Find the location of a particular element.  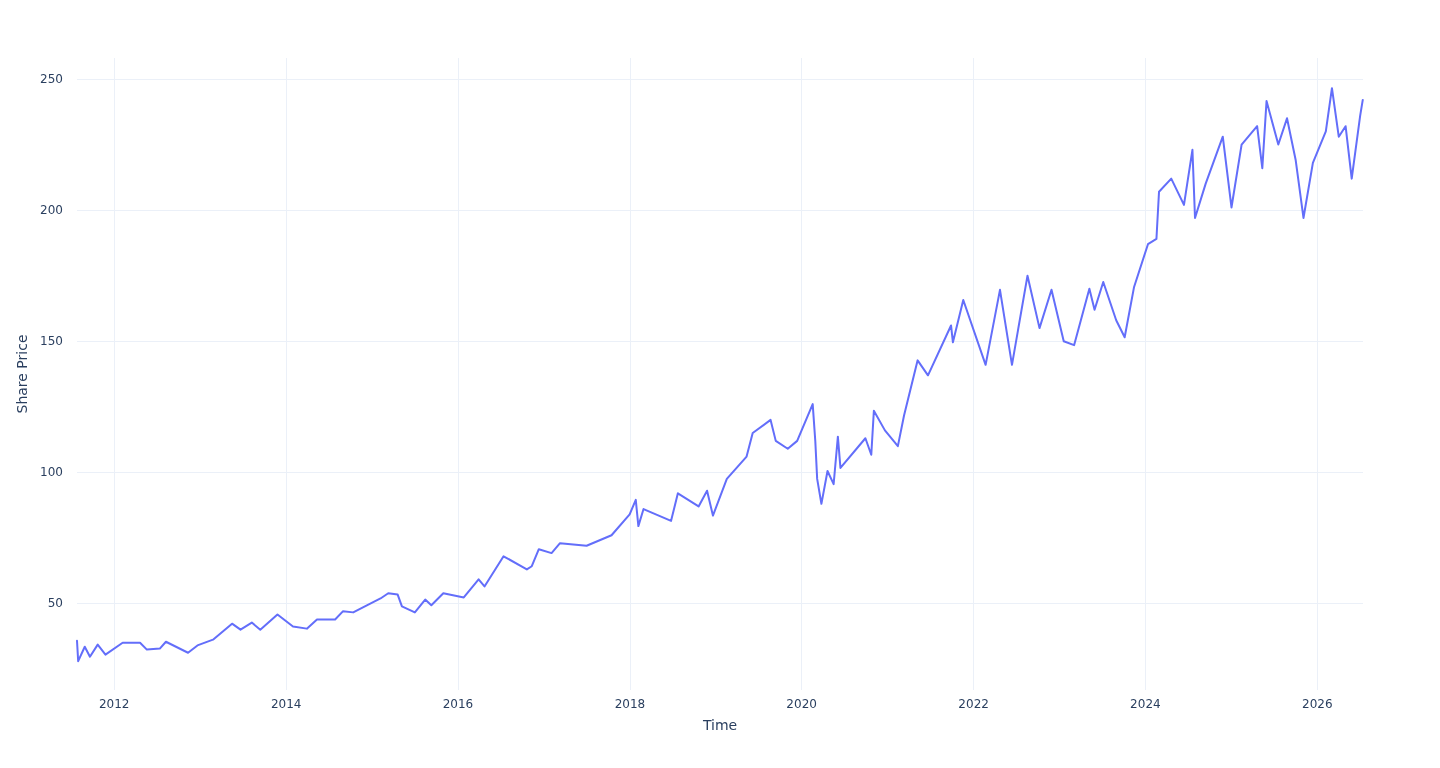

x-tick-label: 2024 is located at coordinates (1145, 704).